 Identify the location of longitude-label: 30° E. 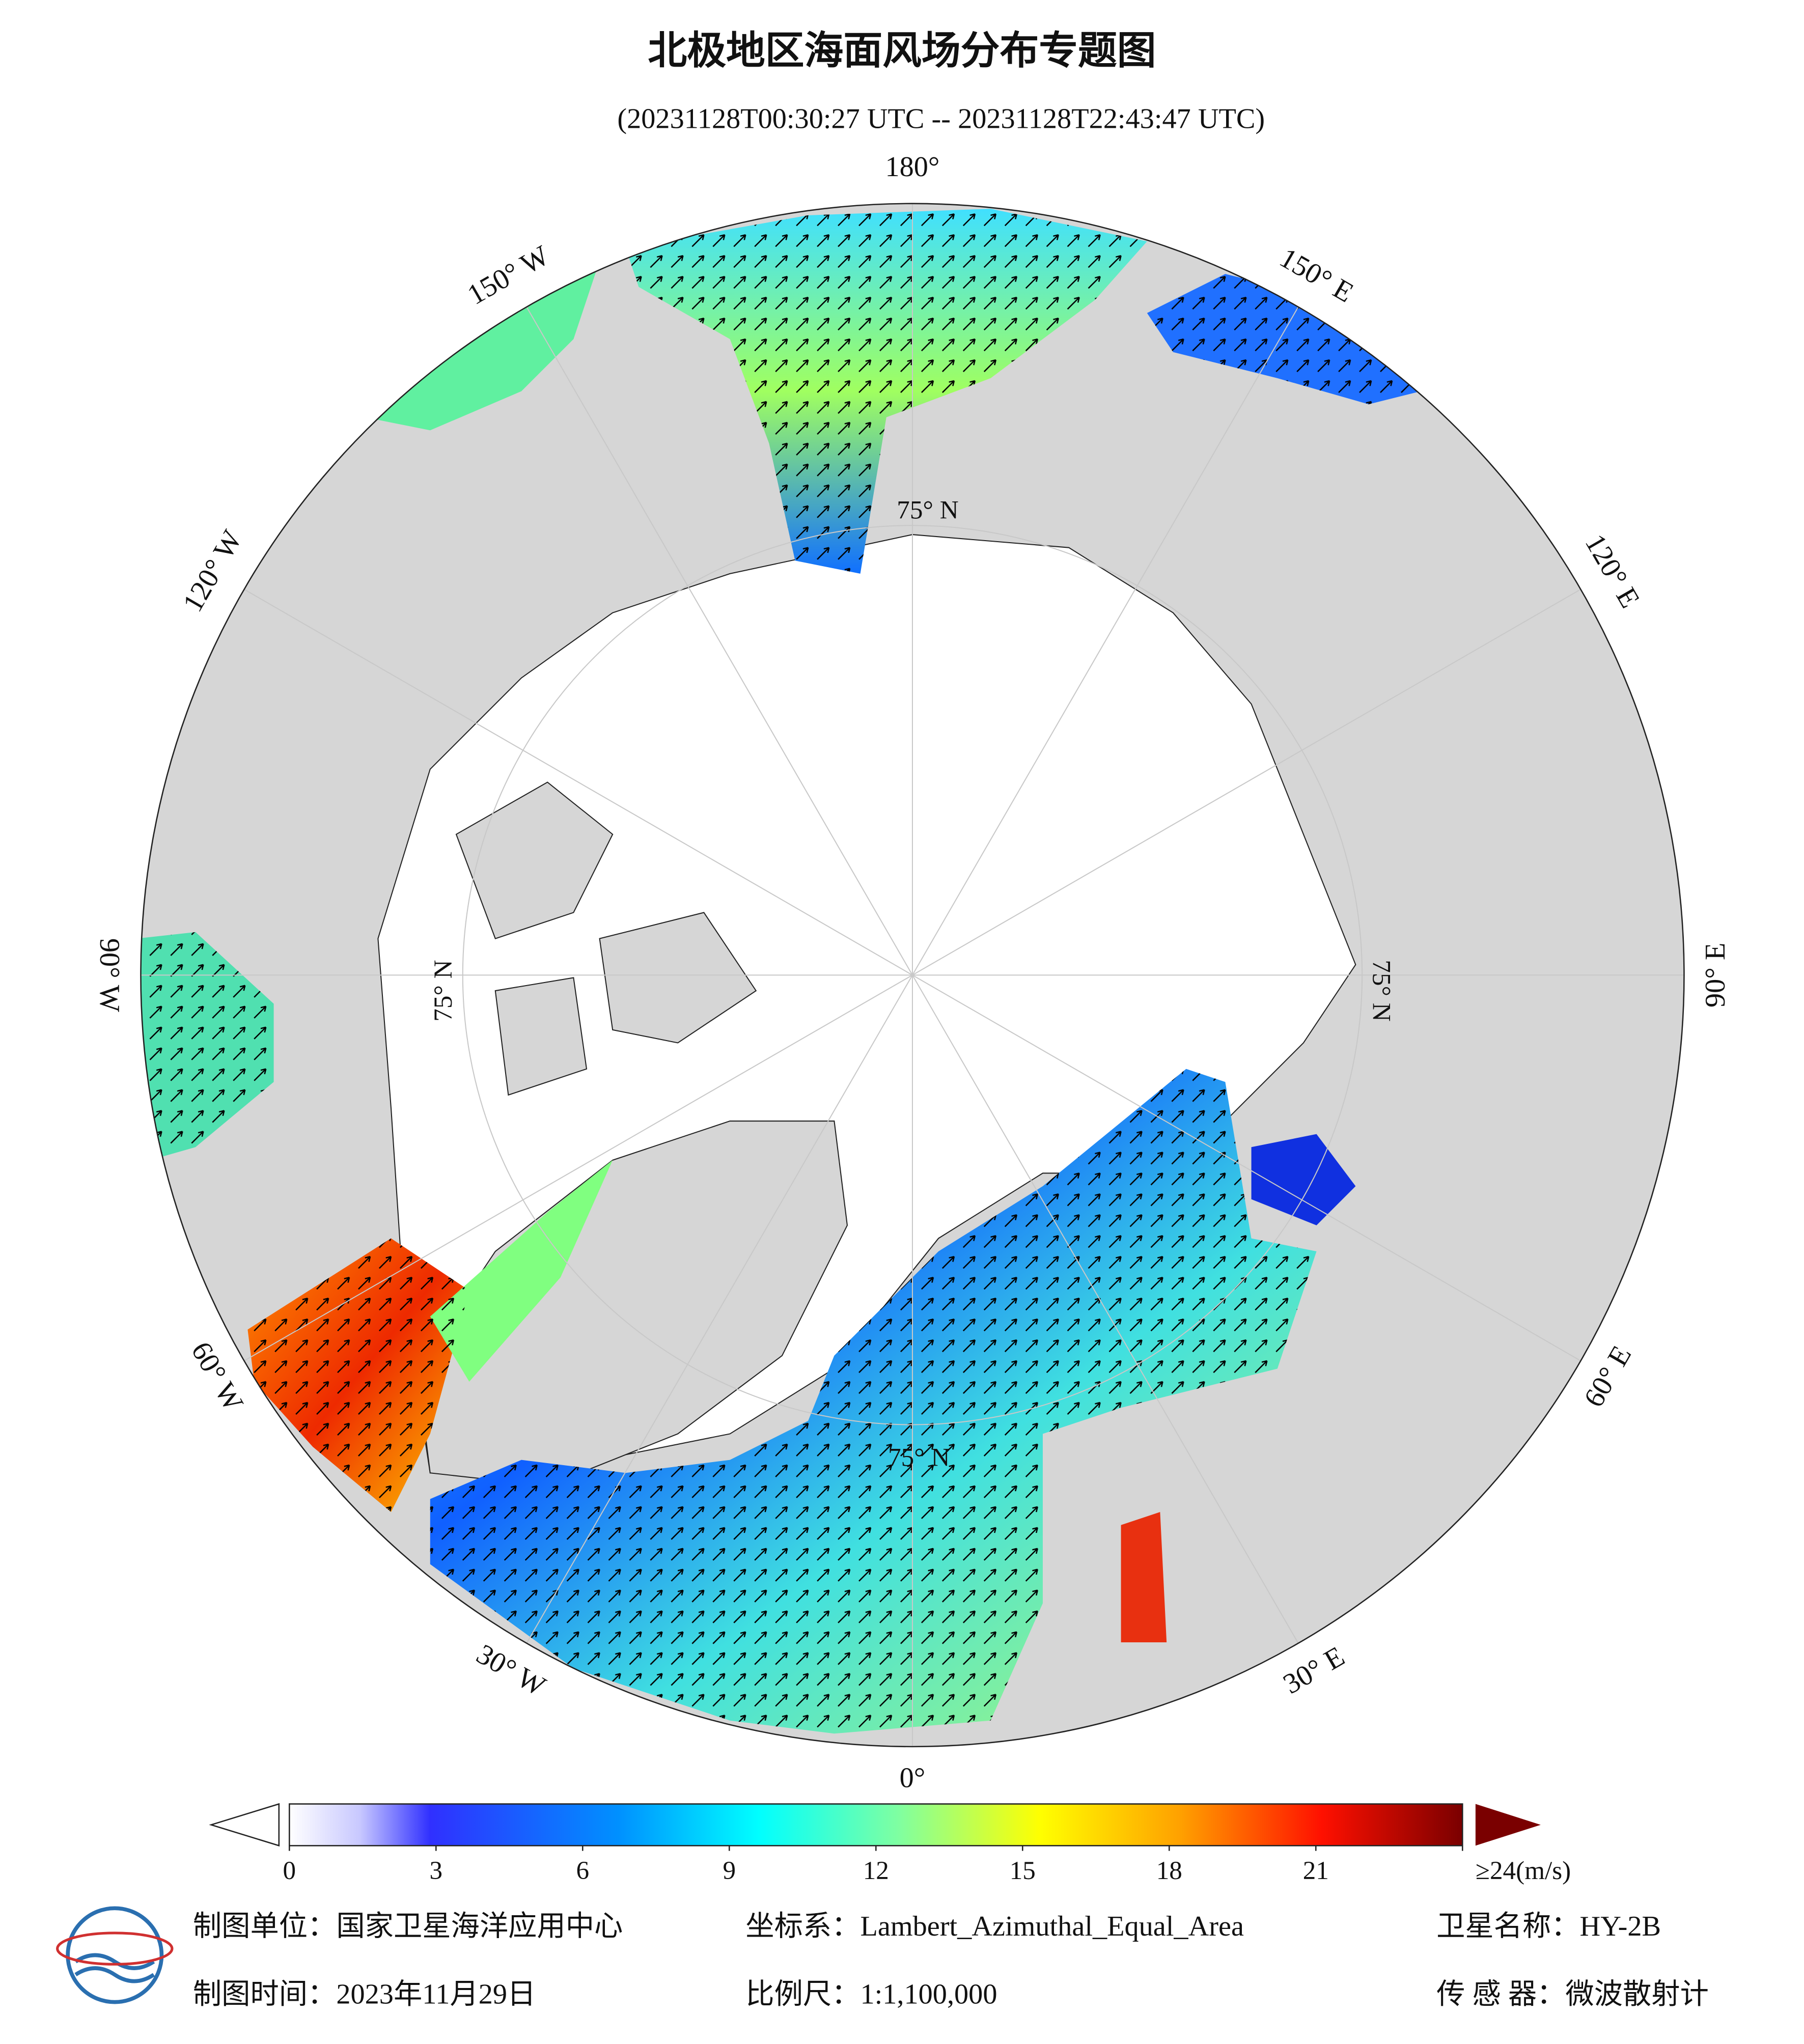
(1314, 1670).